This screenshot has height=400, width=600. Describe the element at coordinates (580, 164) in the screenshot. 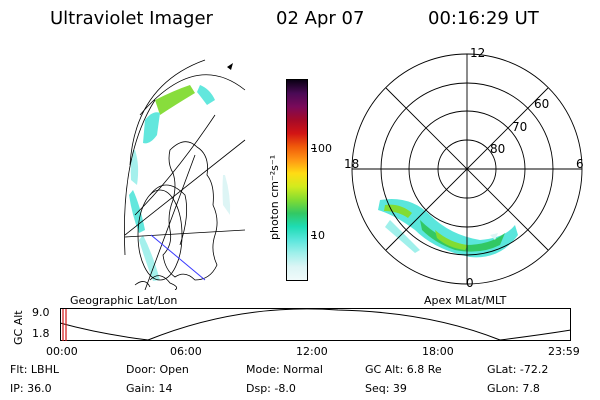

I see `mlt-label-6: 6` at that location.